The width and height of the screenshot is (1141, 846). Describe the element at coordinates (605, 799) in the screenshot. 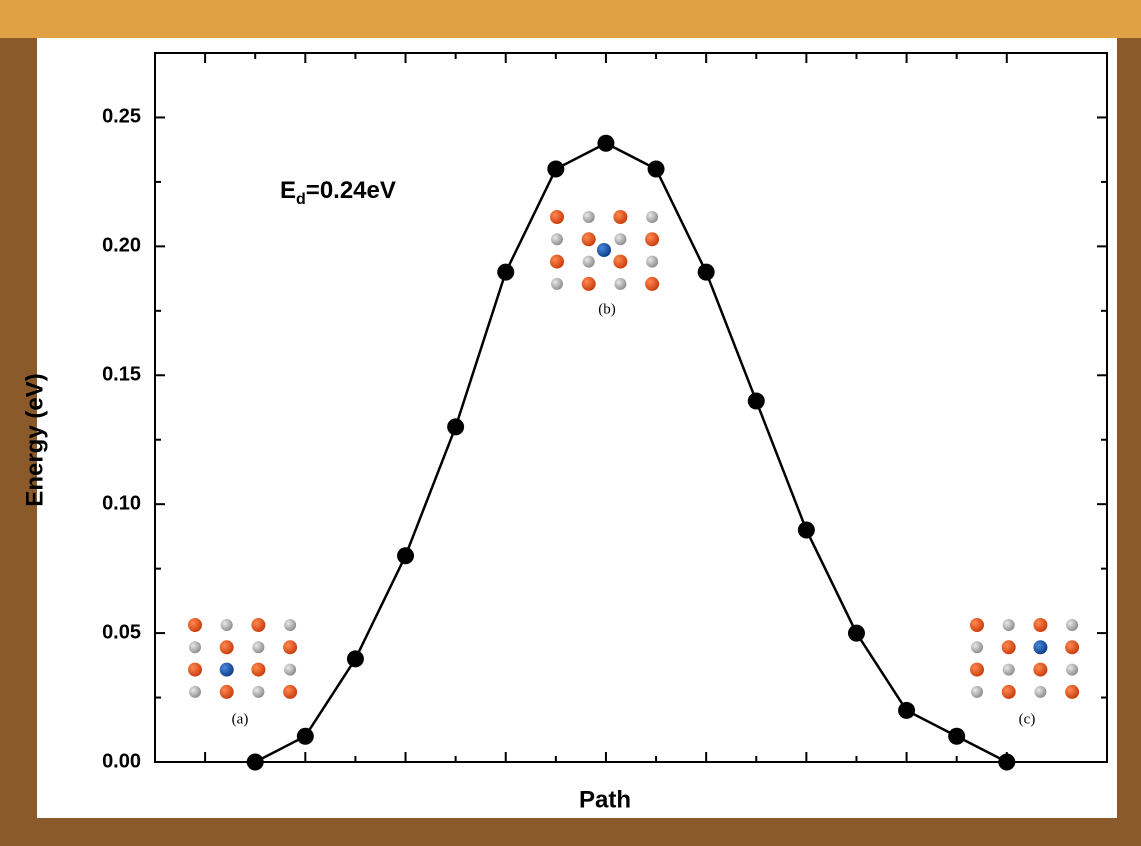

I see `x-axis-label: Path` at that location.